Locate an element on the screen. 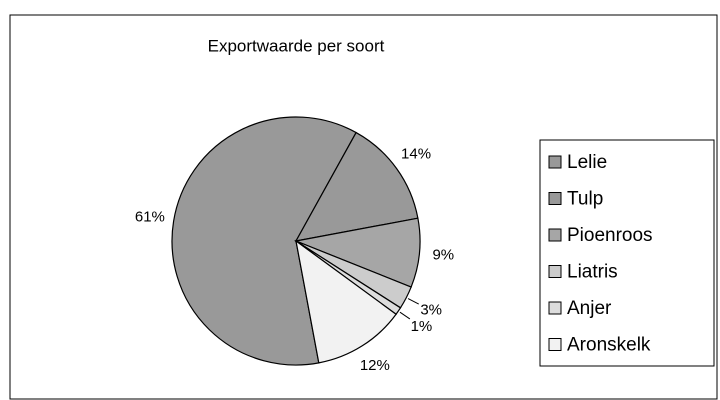 This screenshot has height=400, width=720. chart-title: Exportwaarde per soort is located at coordinates (296, 45).